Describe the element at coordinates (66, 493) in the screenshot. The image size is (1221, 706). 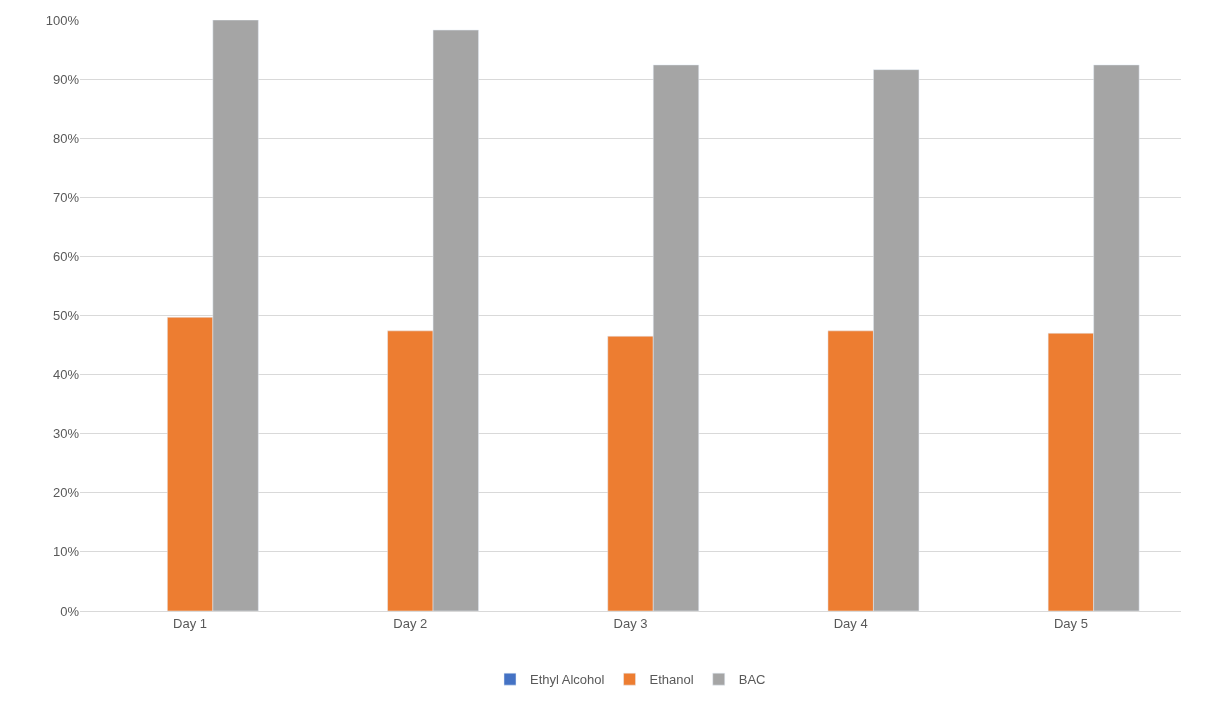
I see `y-tick-label: 20%` at that location.